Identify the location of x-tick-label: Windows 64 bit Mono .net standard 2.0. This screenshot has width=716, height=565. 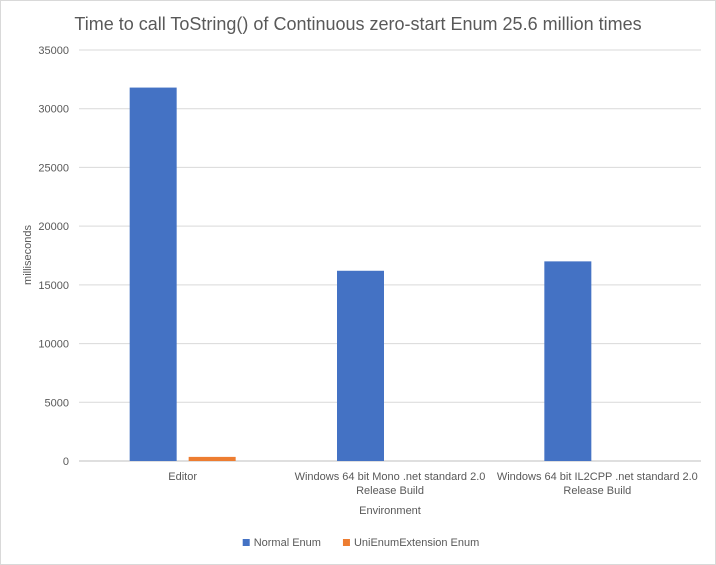
(390, 477).